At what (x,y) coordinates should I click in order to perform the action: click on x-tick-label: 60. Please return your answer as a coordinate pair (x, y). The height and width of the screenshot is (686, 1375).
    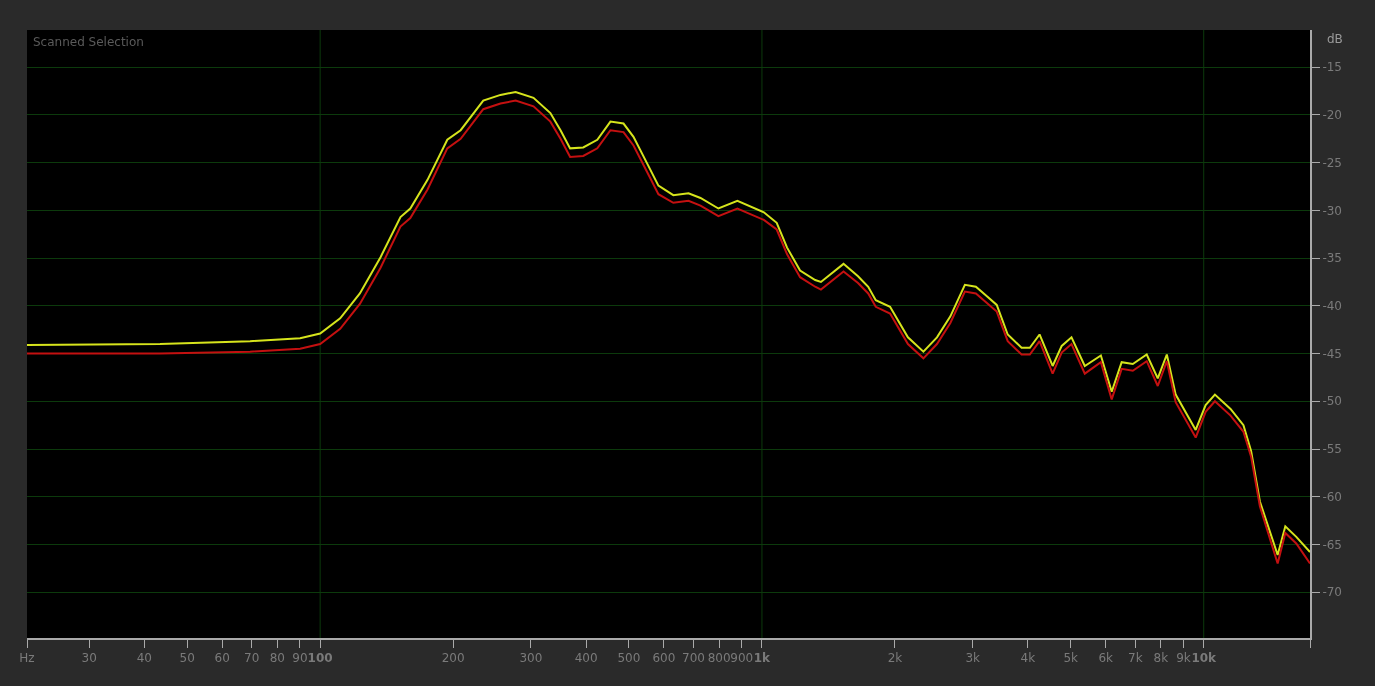
    Looking at the image, I should click on (222, 658).